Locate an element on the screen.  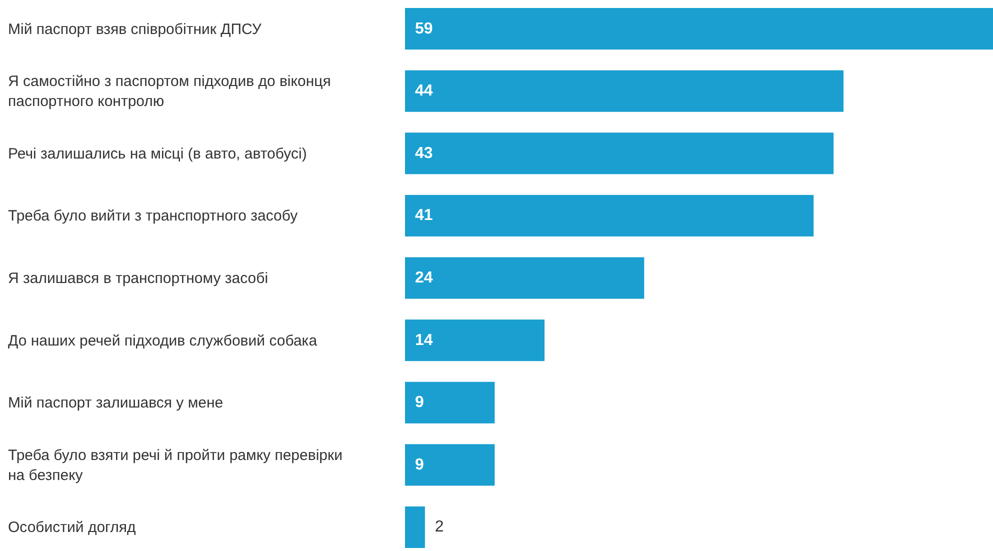
data-label: 2 is located at coordinates (439, 527).